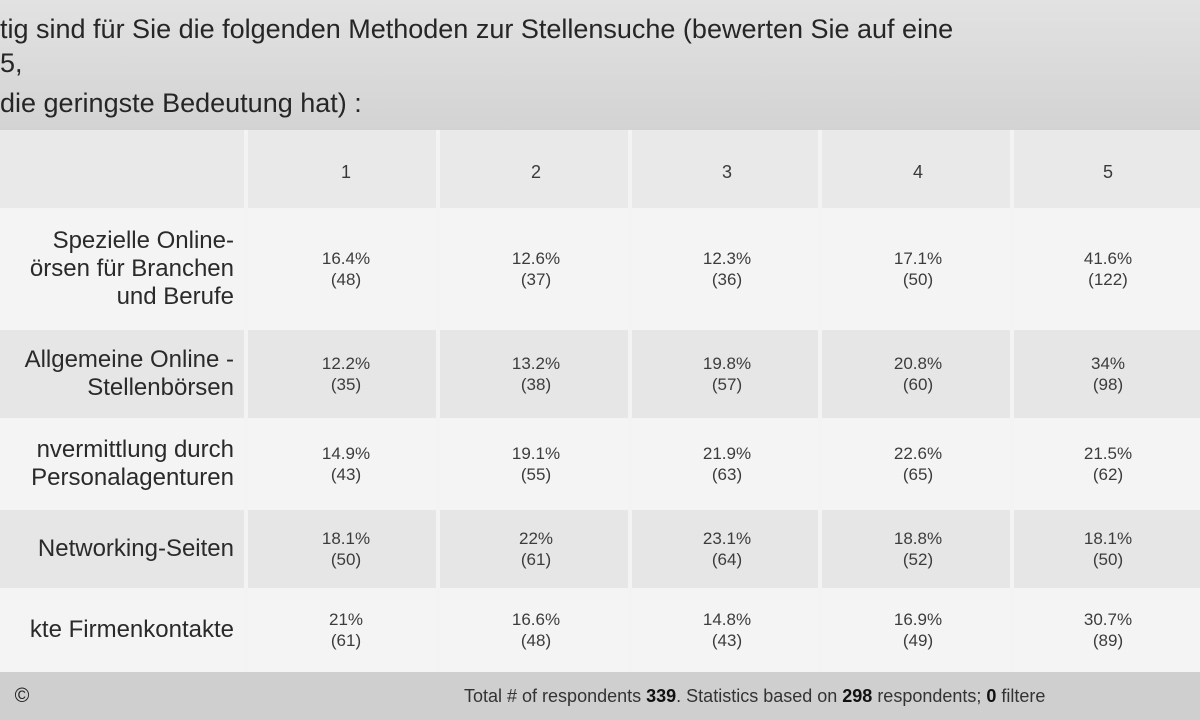 Image resolution: width=1200 pixels, height=720 pixels. What do you see at coordinates (600, 169) in the screenshot?
I see `table-header-row` at bounding box center [600, 169].